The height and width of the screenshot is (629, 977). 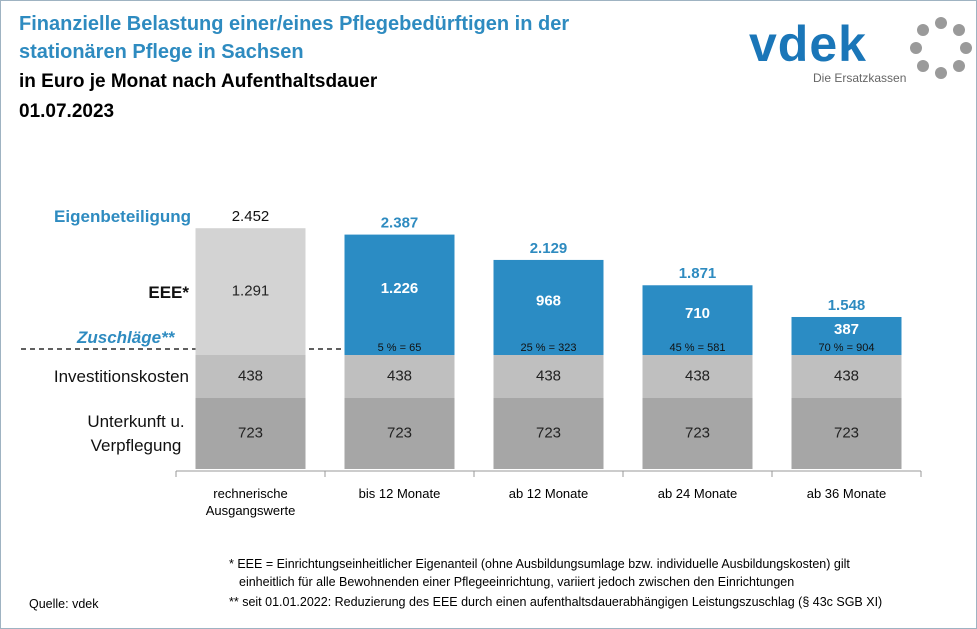 I want to click on source: Quelle: vdek, so click(x=64, y=604).